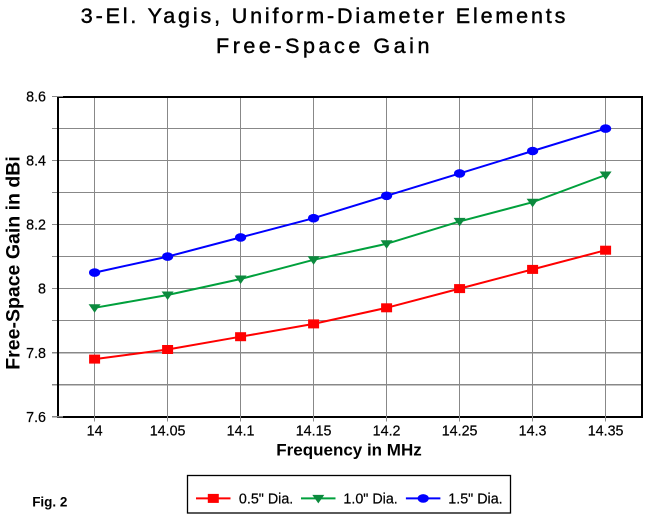 This screenshot has height=525, width=645. Describe the element at coordinates (36, 98) in the screenshot. I see `svg-text: 8.6` at that location.